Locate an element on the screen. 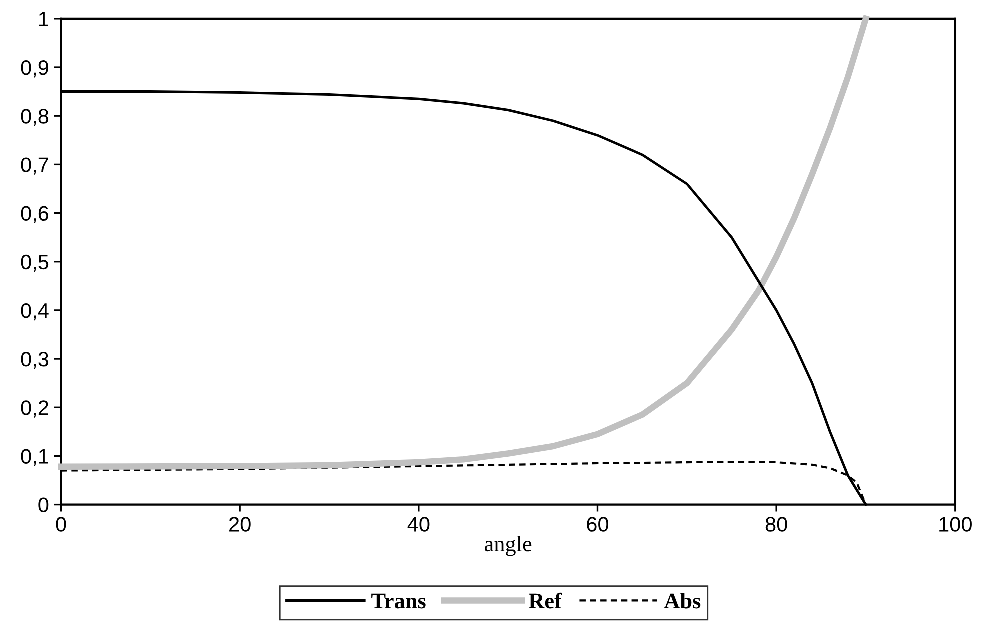 Image resolution: width=988 pixels, height=631 pixels. y-tick-label: 1 is located at coordinates (43, 19).